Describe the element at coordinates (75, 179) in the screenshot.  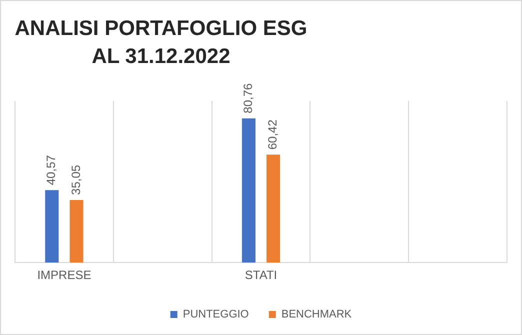
I see `data-label: 35,05` at that location.